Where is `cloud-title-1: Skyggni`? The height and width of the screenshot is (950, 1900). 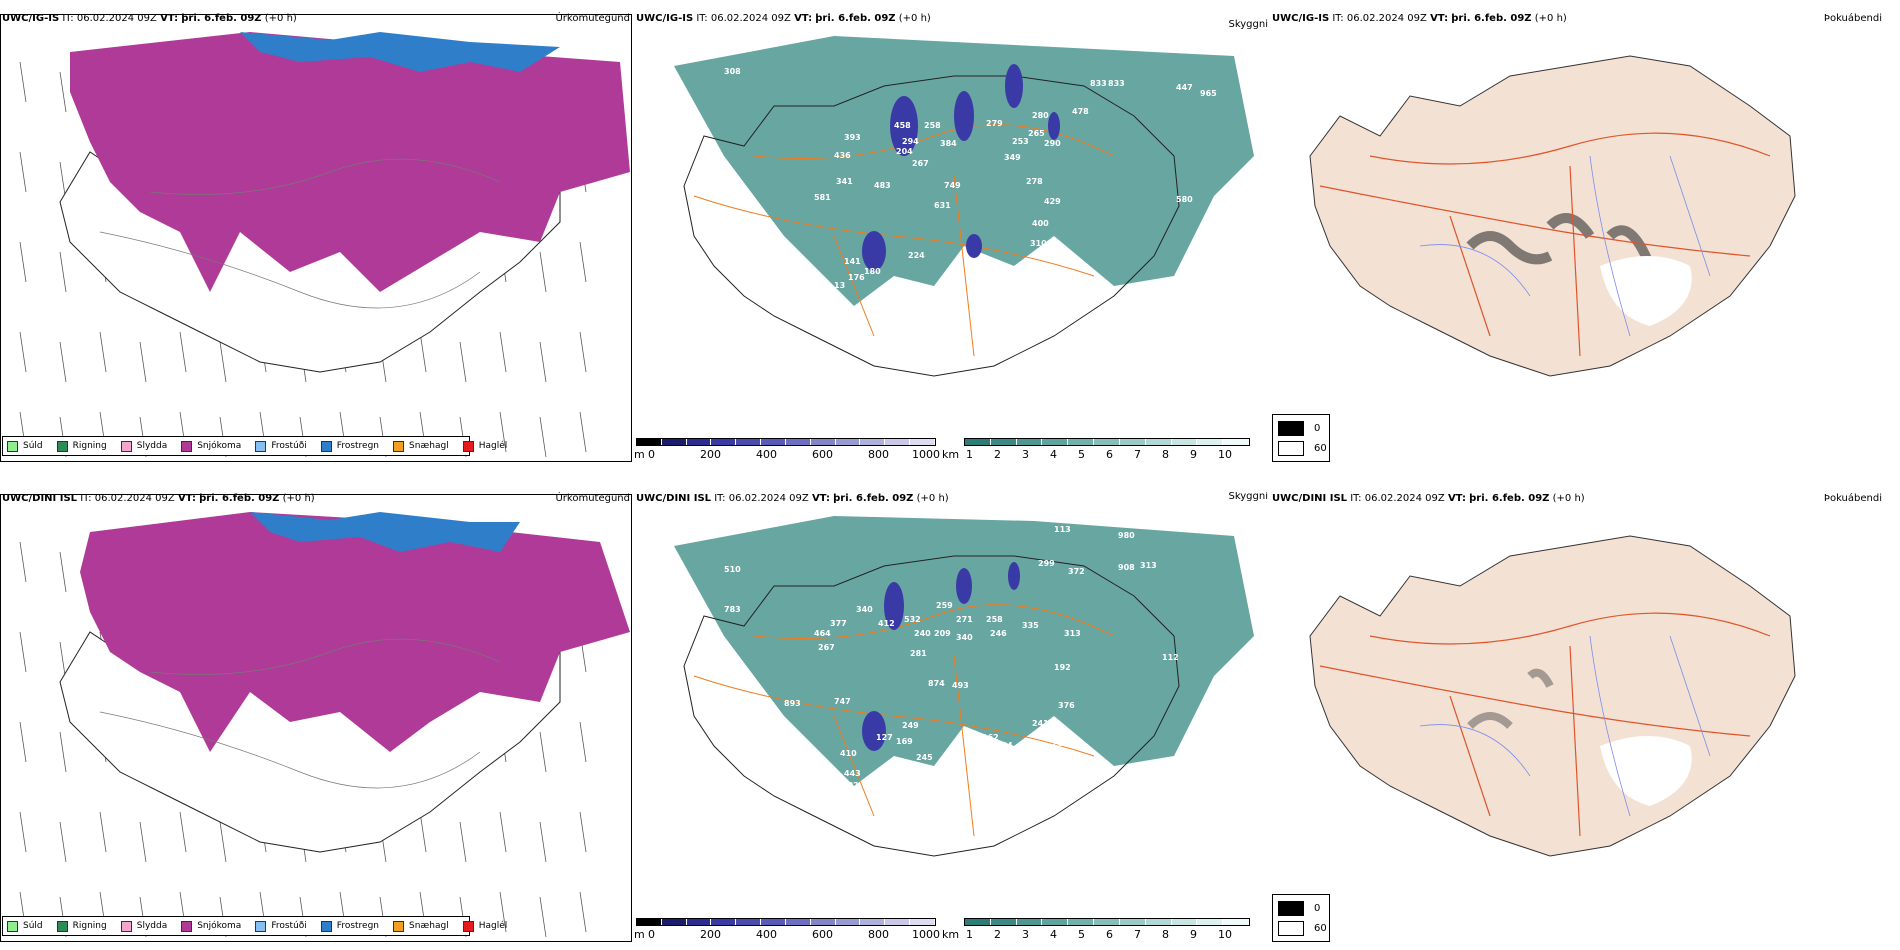 cloud-title-1: Skyggni is located at coordinates (1248, 24).